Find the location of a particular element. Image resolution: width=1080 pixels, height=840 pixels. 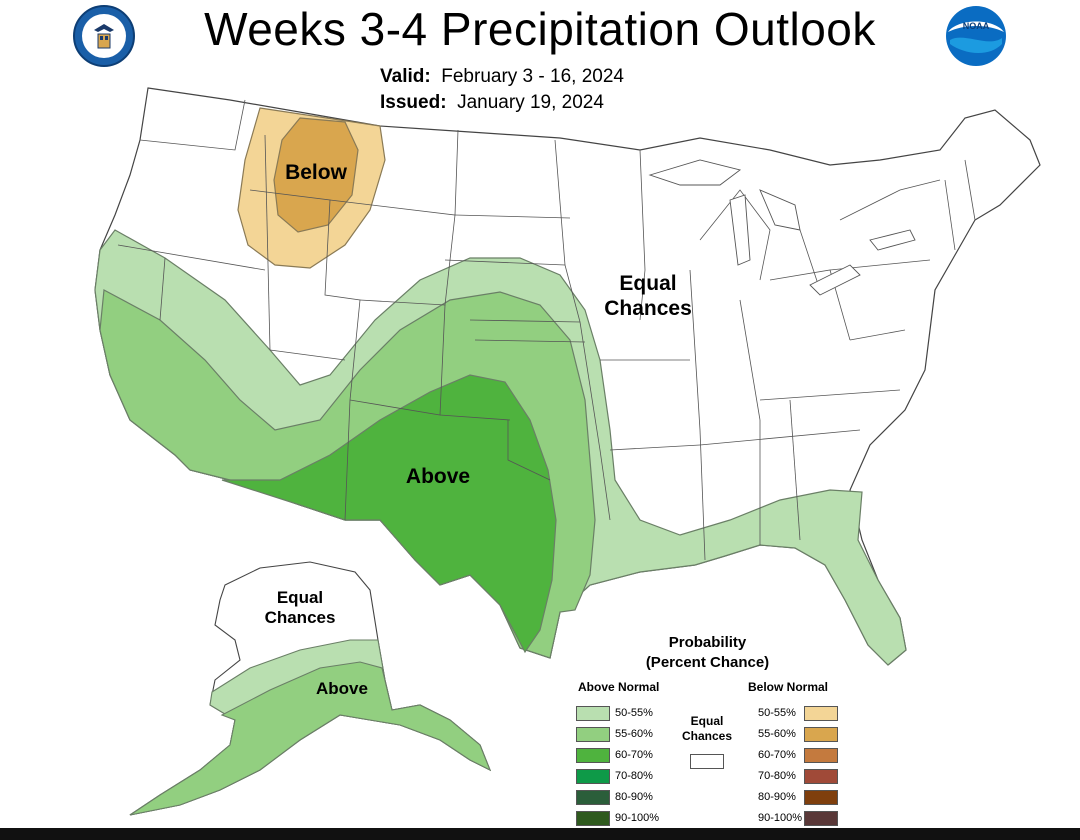

legend-below-label-3: 70-80% is located at coordinates (777, 776).